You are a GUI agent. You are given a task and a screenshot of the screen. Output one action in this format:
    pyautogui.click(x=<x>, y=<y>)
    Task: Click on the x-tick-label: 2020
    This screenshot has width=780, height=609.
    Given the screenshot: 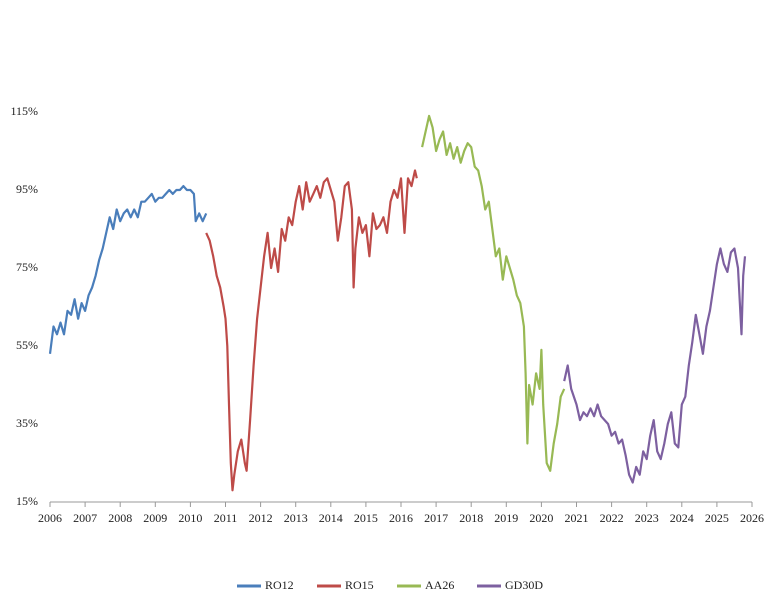 What is the action you would take?
    pyautogui.click(x=541, y=518)
    